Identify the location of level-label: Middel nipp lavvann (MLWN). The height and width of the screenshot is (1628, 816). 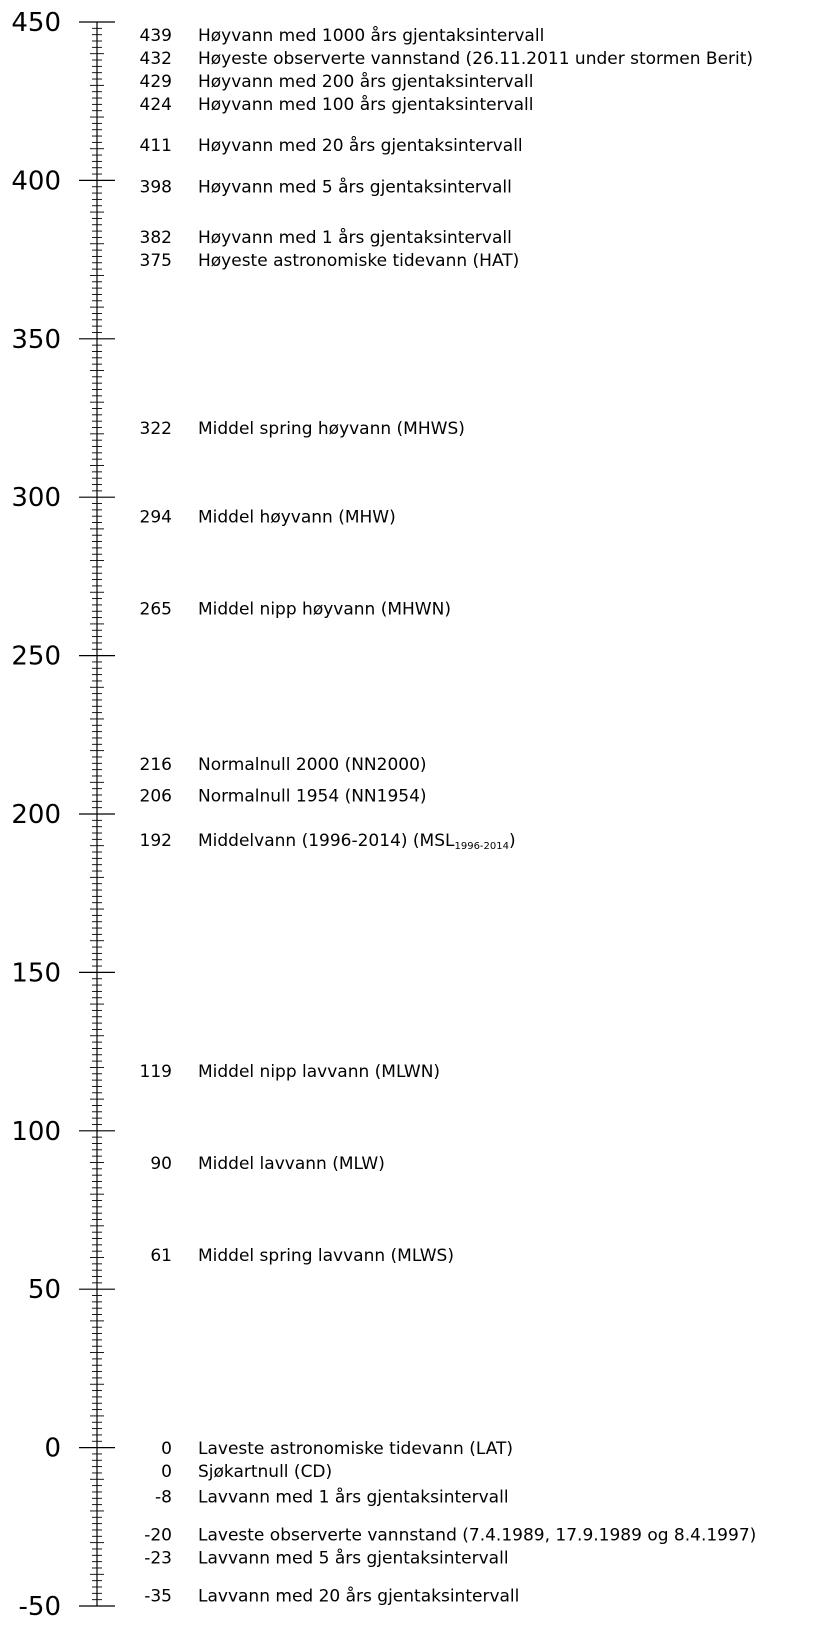
(319, 1072).